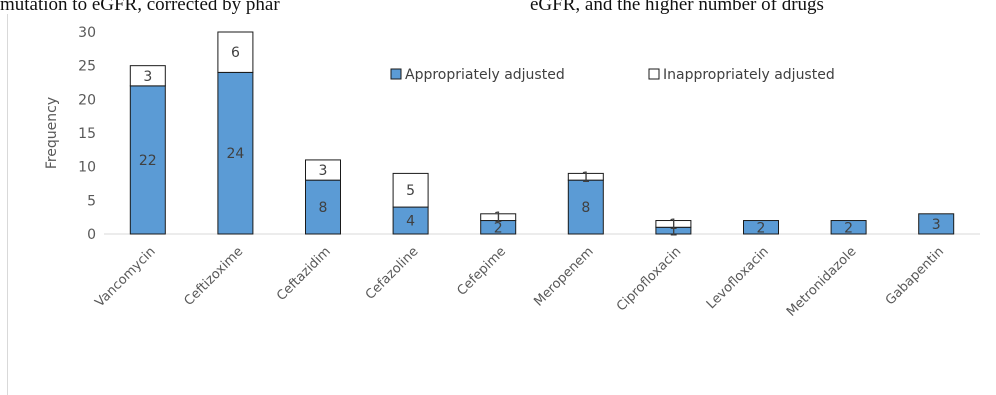 The width and height of the screenshot is (996, 395). Describe the element at coordinates (485, 75) in the screenshot. I see `legend-label: Appropriately adjusted` at that location.